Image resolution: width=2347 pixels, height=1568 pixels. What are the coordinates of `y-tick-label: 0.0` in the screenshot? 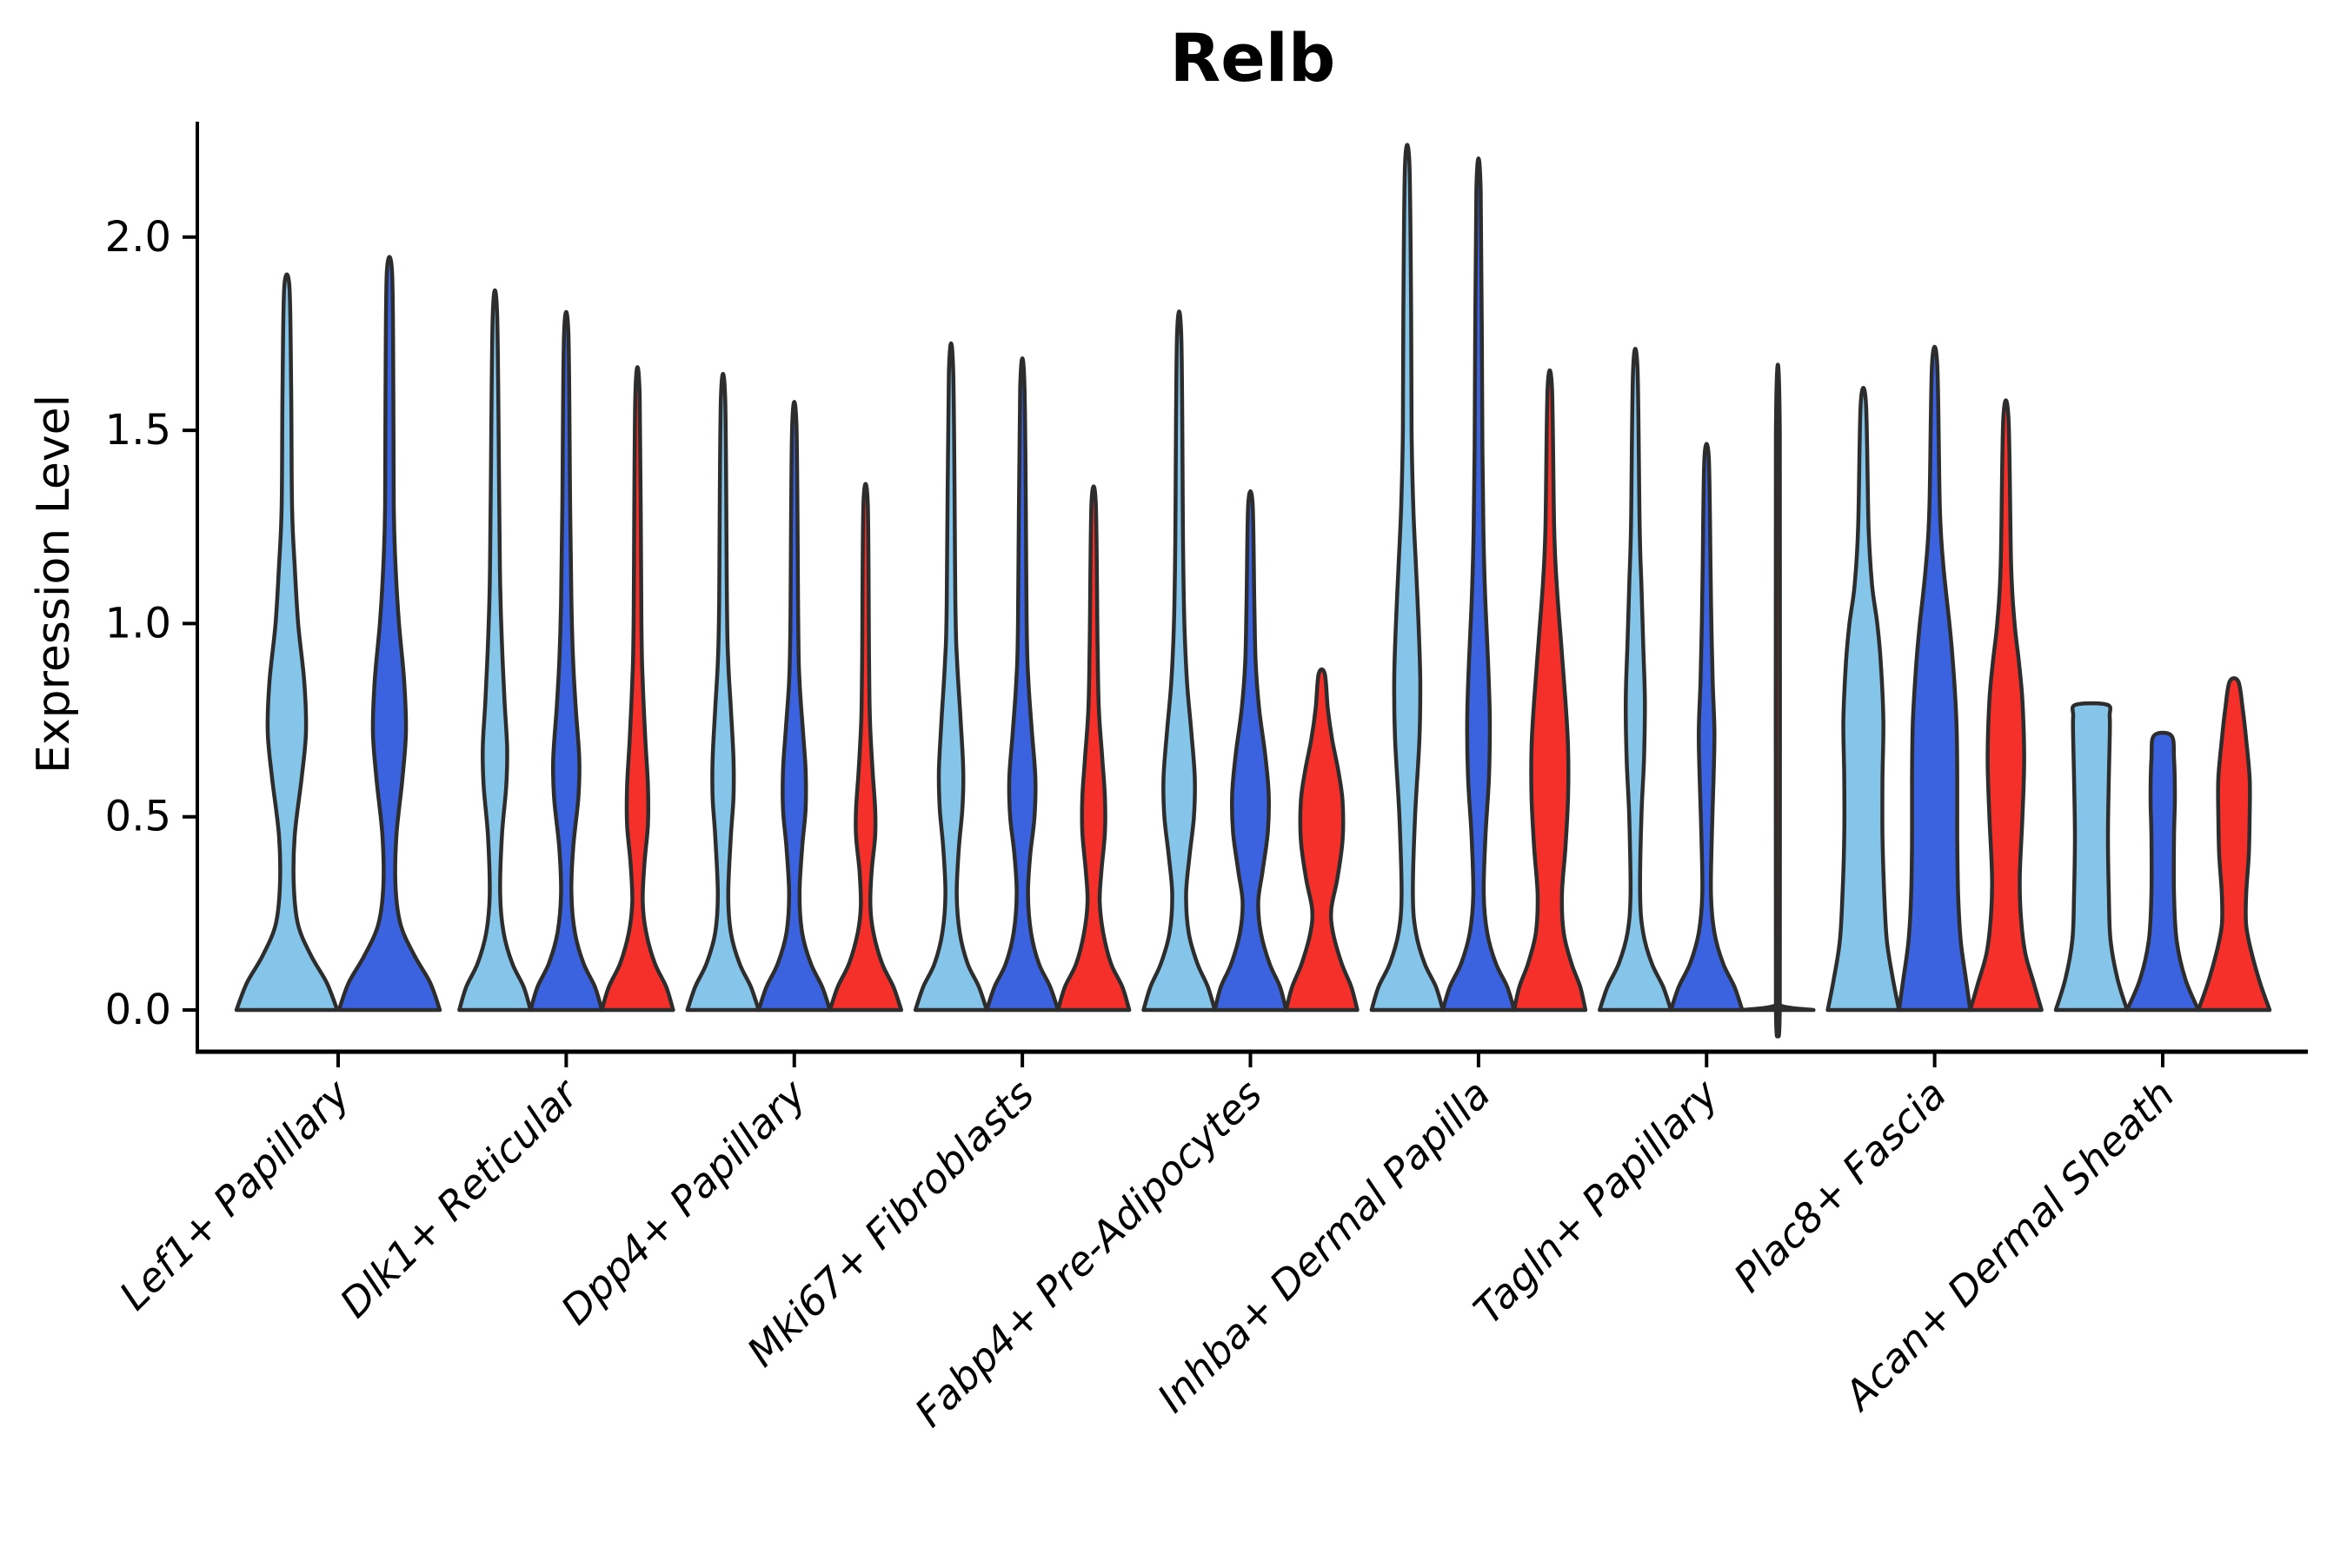 It's located at (138, 1010).